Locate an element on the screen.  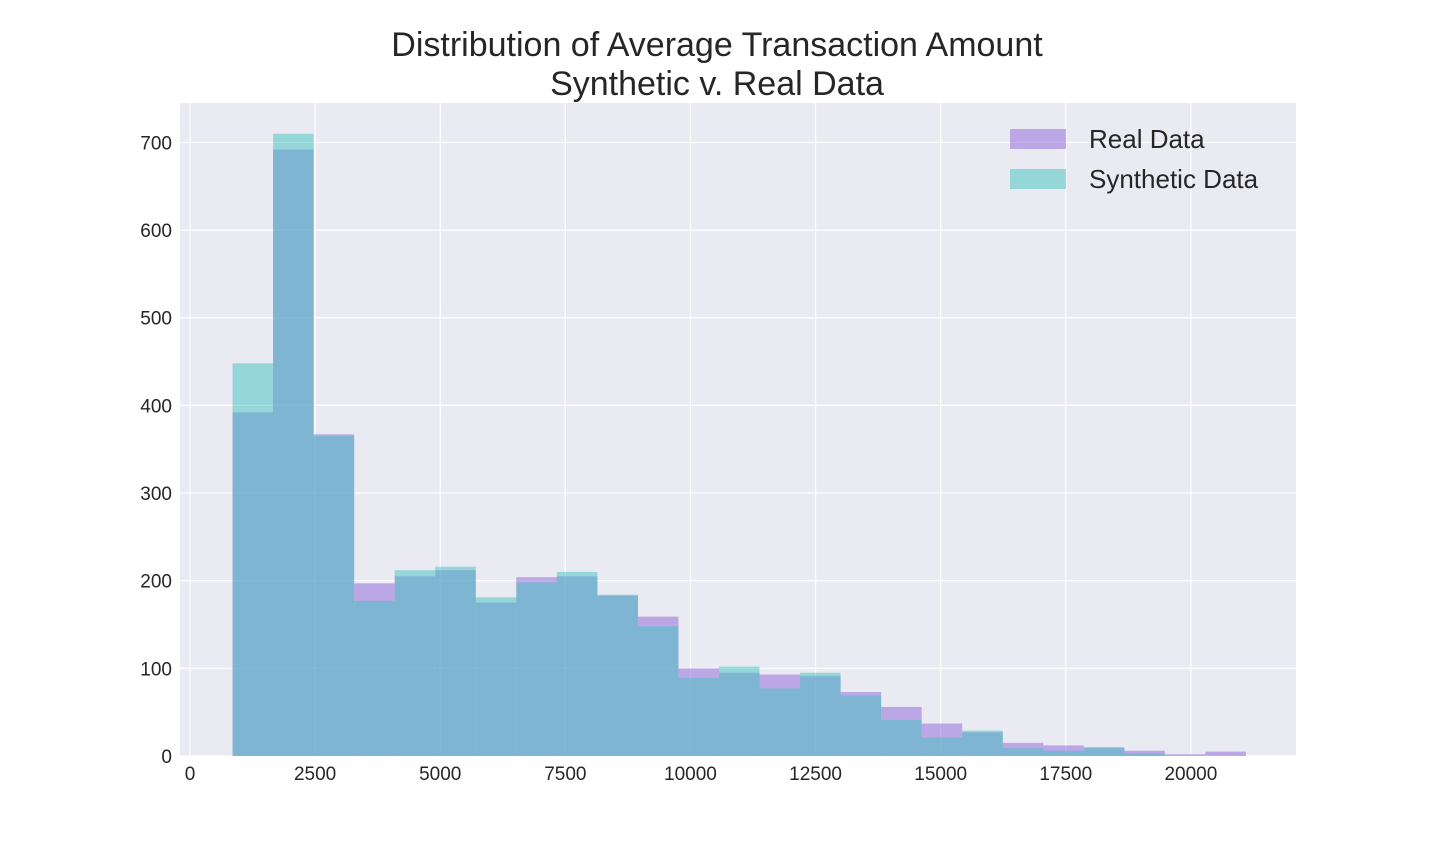
y-tick-label: 400 is located at coordinates (156, 406).